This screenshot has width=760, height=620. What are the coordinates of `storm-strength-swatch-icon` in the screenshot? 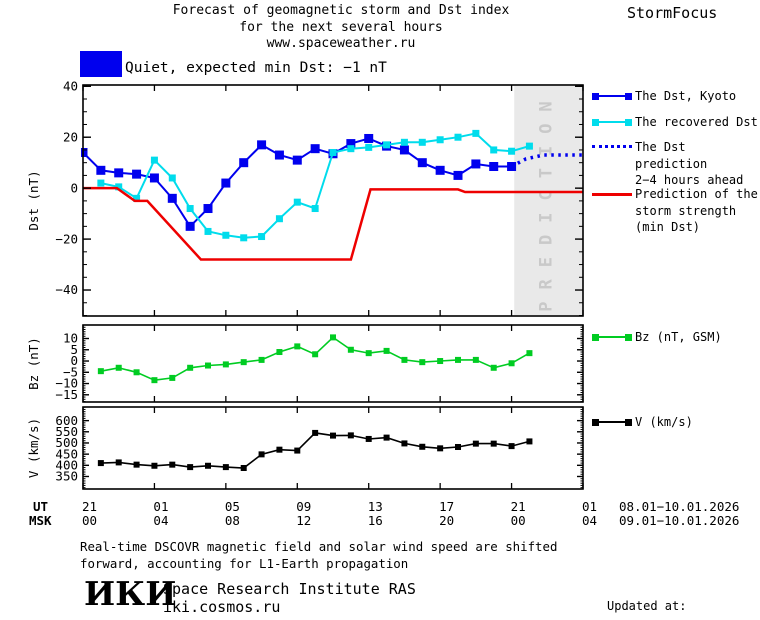 It's located at (612, 194).